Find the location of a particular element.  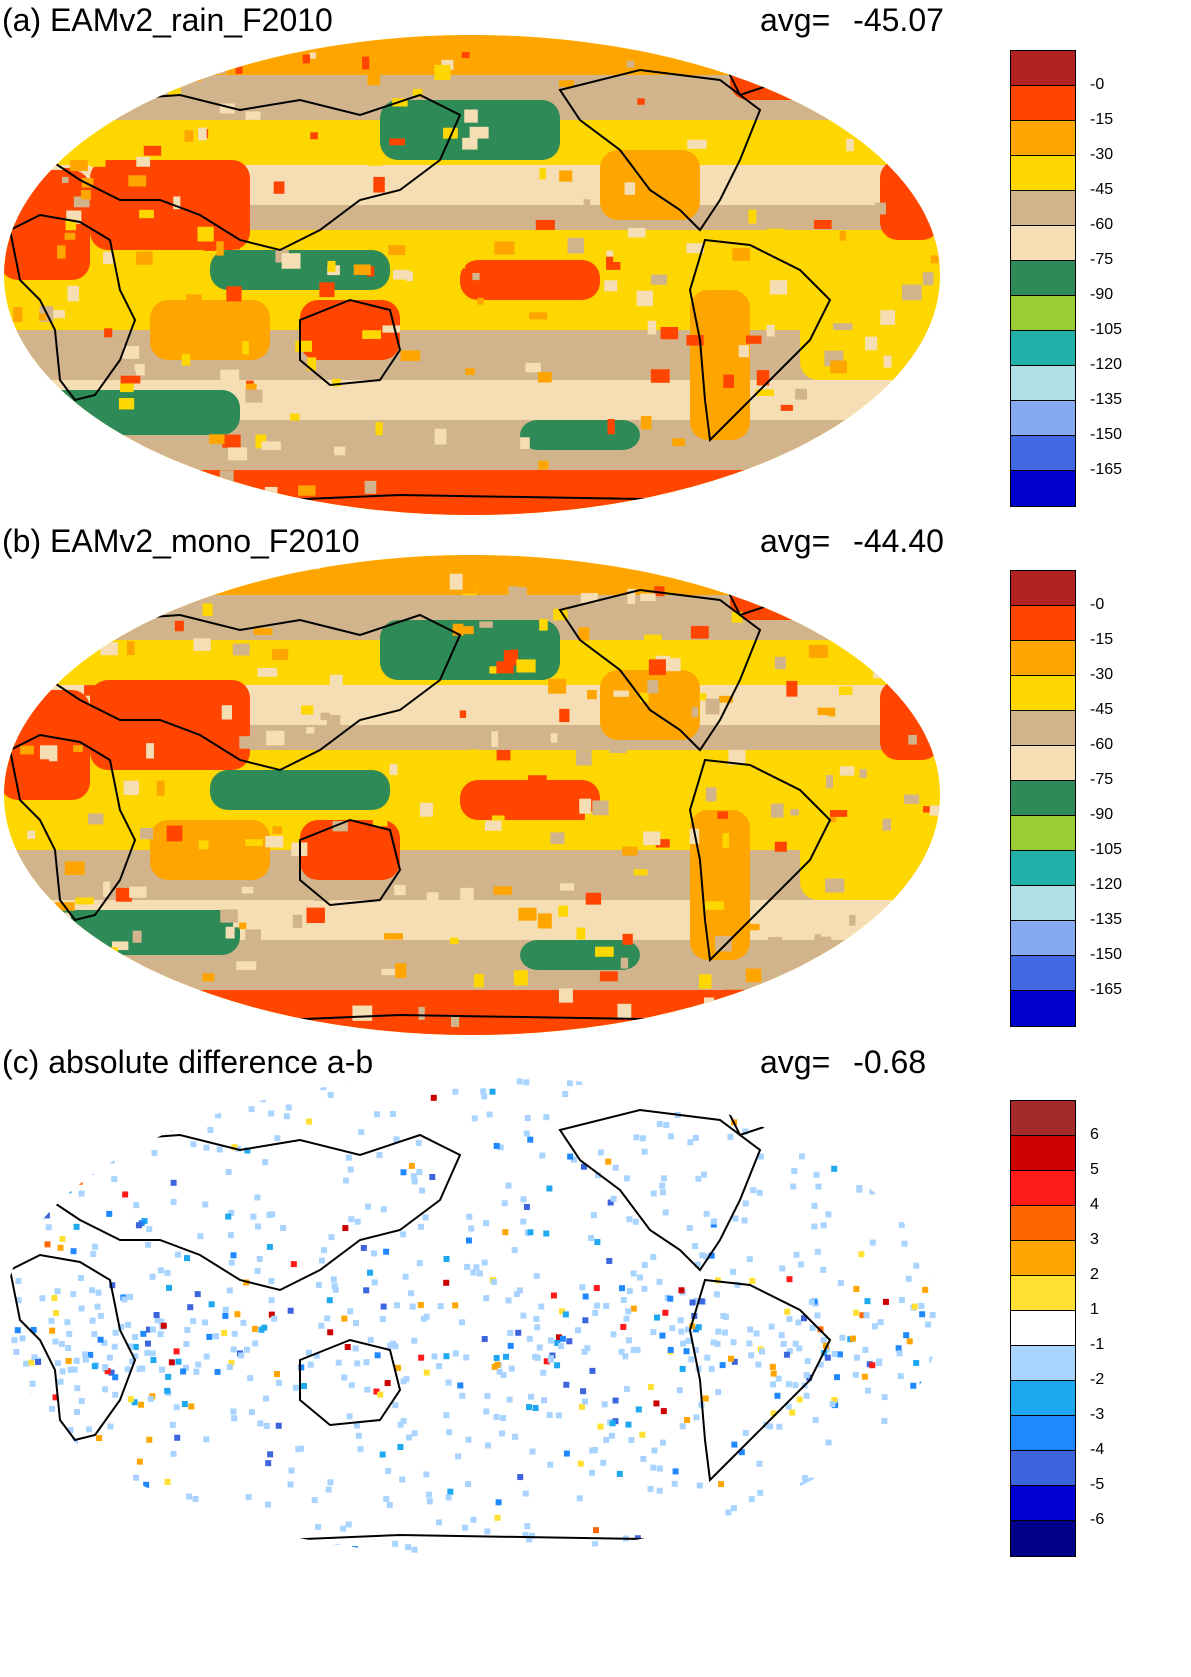

colorbar-tick-label: -5 is located at coordinates (1097, 1484).